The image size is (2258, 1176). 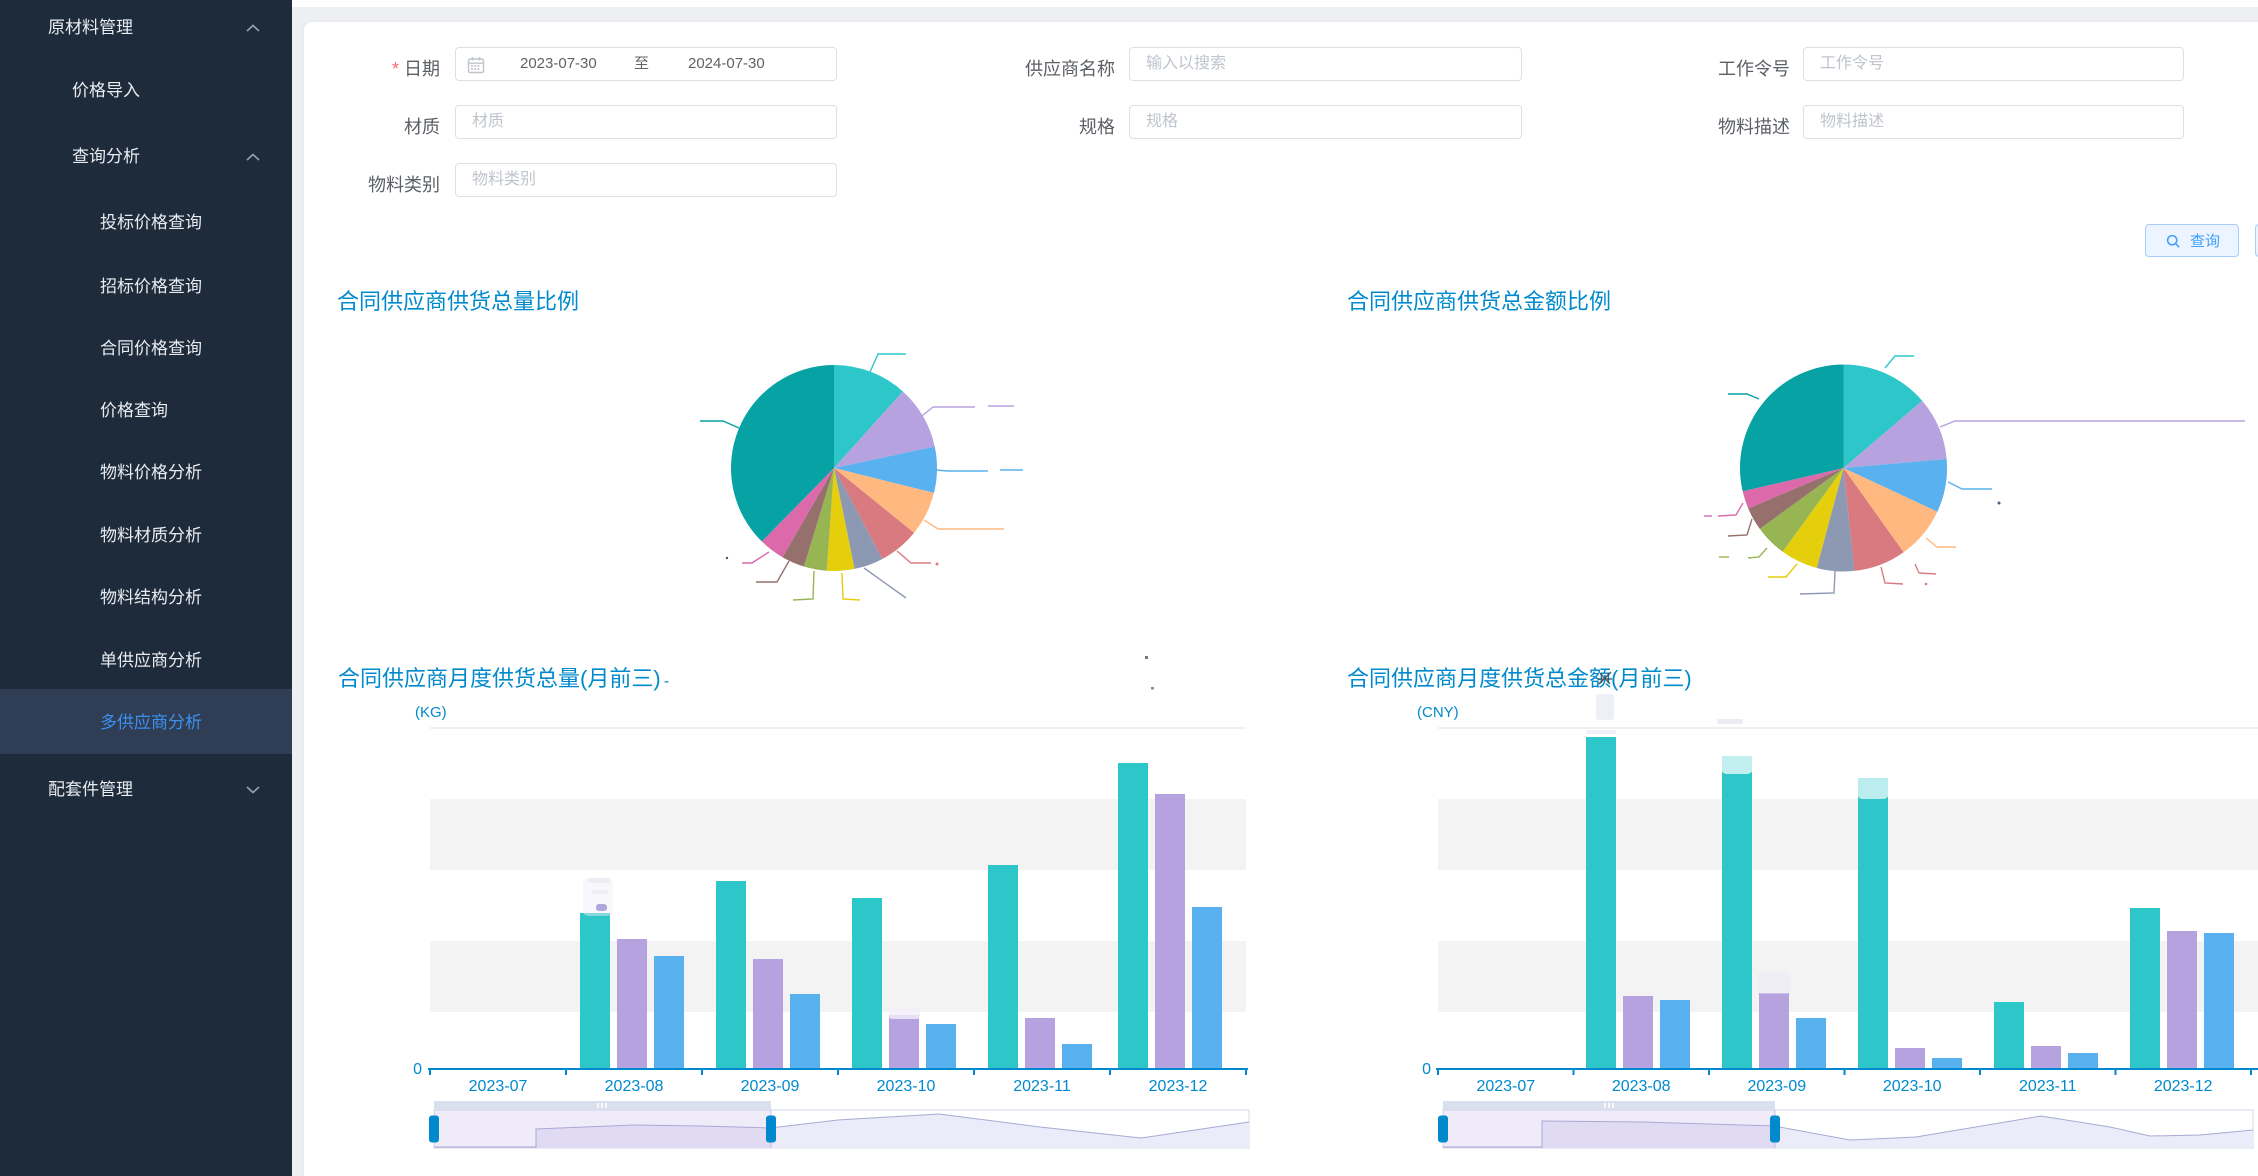 What do you see at coordinates (431, 712) in the screenshot?
I see `svg-text: (KG)` at bounding box center [431, 712].